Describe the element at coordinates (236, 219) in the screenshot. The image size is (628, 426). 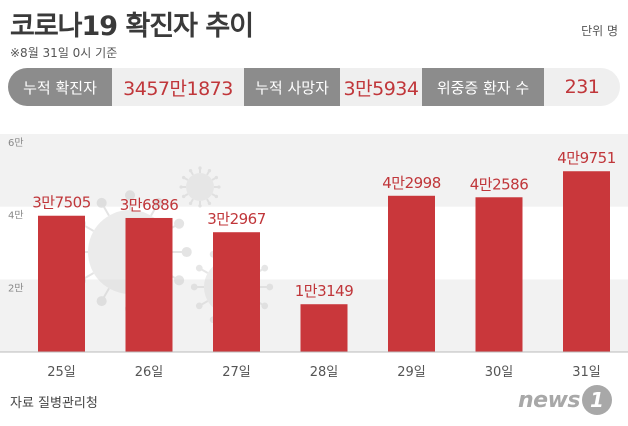
I see `bar-value-label: 3만2967` at that location.